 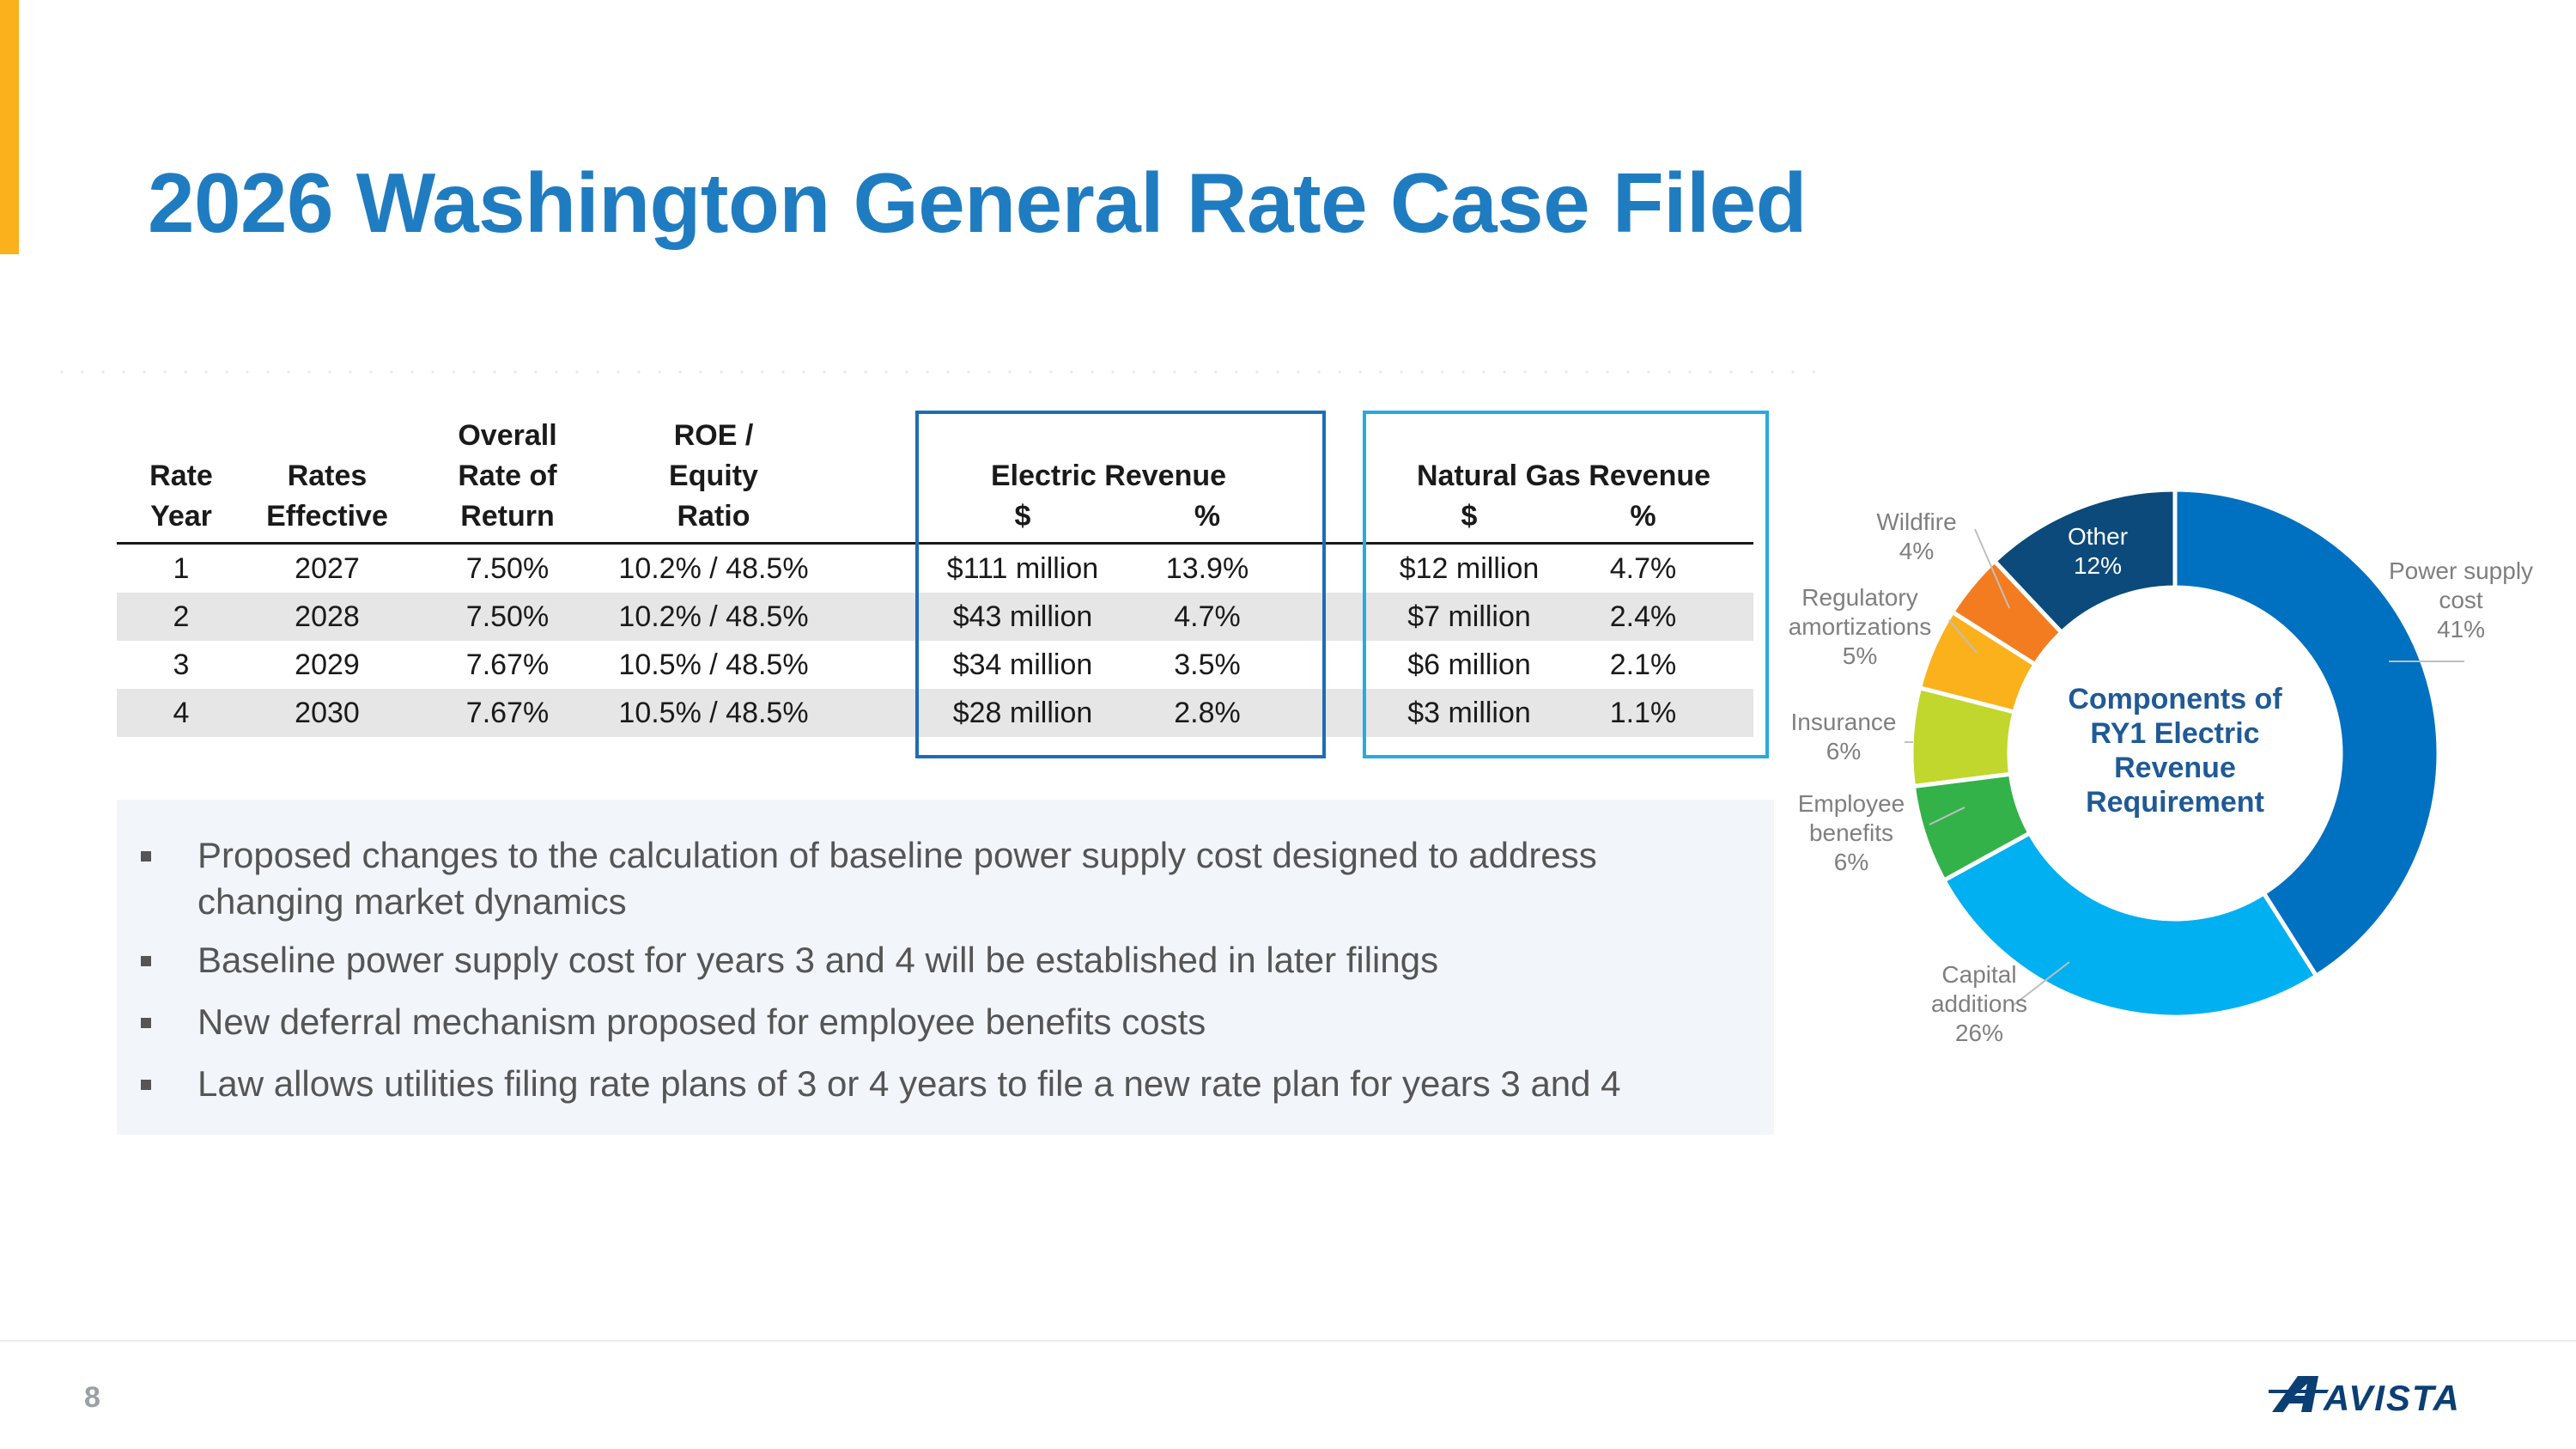 What do you see at coordinates (1860, 626) in the screenshot?
I see `slice-label-regulatory-amortizations: Regulatory amortizations 5%` at bounding box center [1860, 626].